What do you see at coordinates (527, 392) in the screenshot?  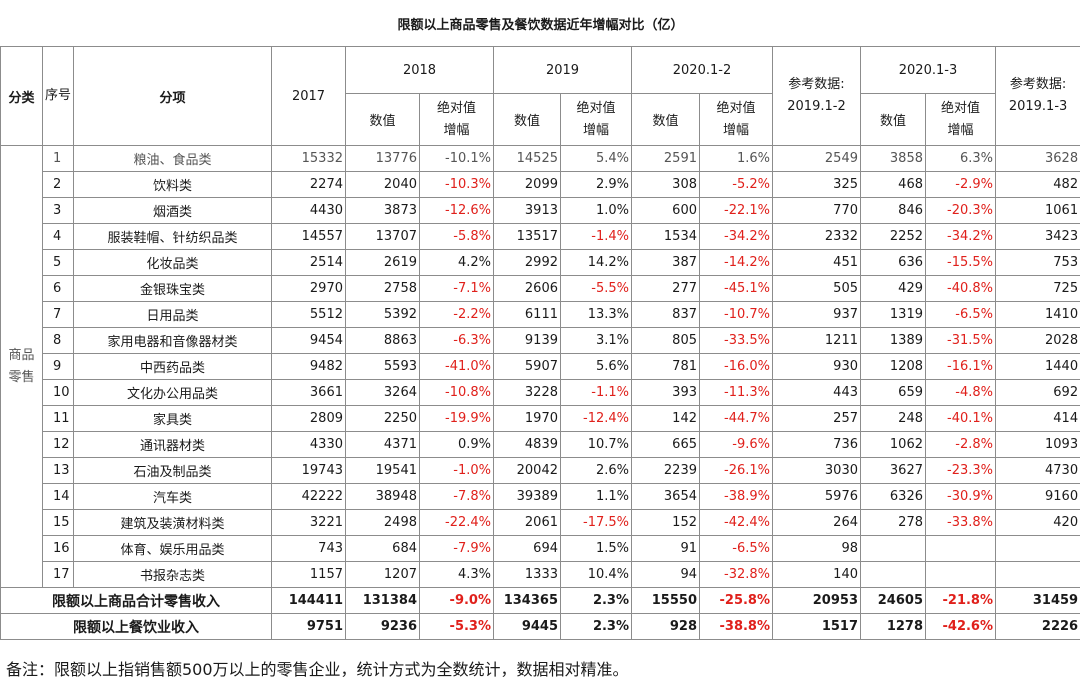 I see `value-cell-v2019: 3228` at bounding box center [527, 392].